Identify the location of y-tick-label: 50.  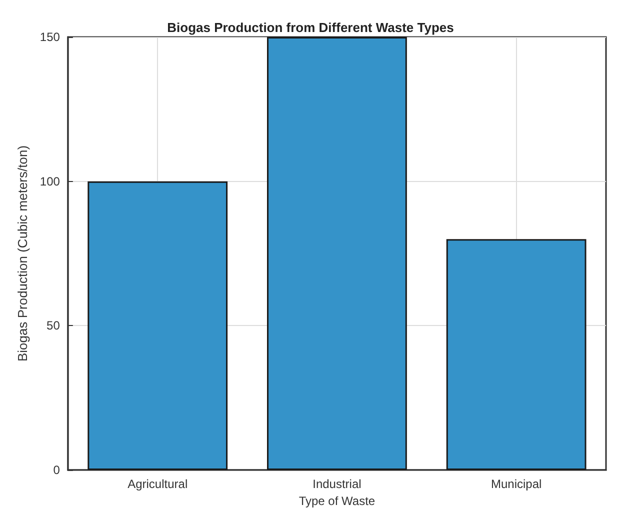
(53, 325).